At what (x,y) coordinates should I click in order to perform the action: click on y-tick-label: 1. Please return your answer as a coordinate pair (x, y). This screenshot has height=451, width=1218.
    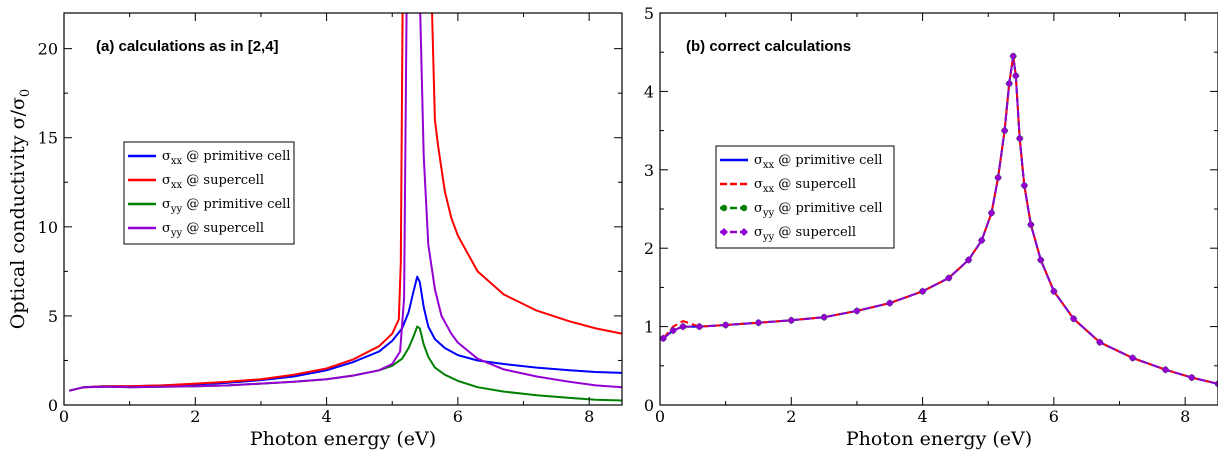
    Looking at the image, I should click on (649, 327).